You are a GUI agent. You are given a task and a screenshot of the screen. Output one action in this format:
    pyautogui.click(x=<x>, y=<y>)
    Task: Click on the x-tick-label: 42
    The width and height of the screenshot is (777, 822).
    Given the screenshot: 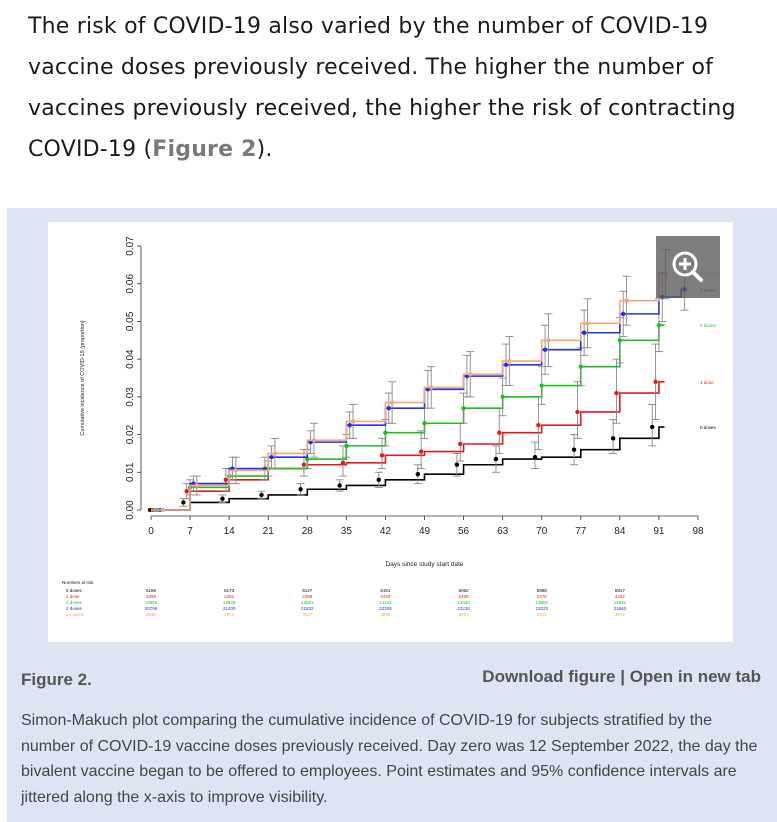 What is the action you would take?
    pyautogui.click(x=386, y=531)
    